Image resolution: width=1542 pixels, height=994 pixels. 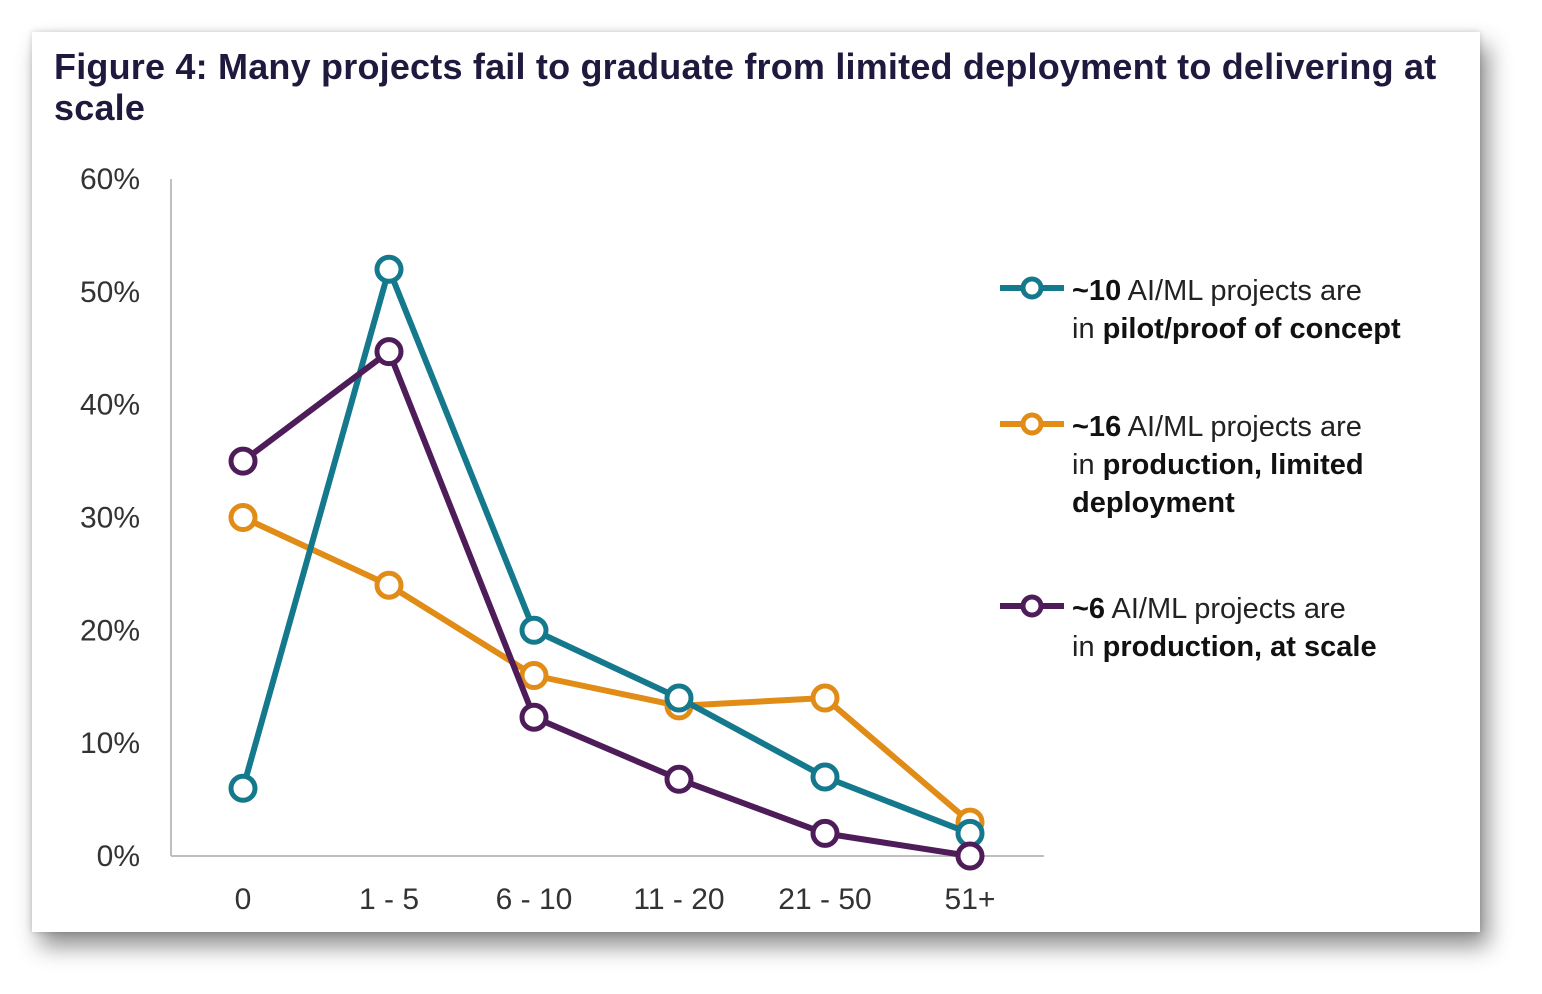 I want to click on y-tick-label: 10%, so click(x=110, y=743).